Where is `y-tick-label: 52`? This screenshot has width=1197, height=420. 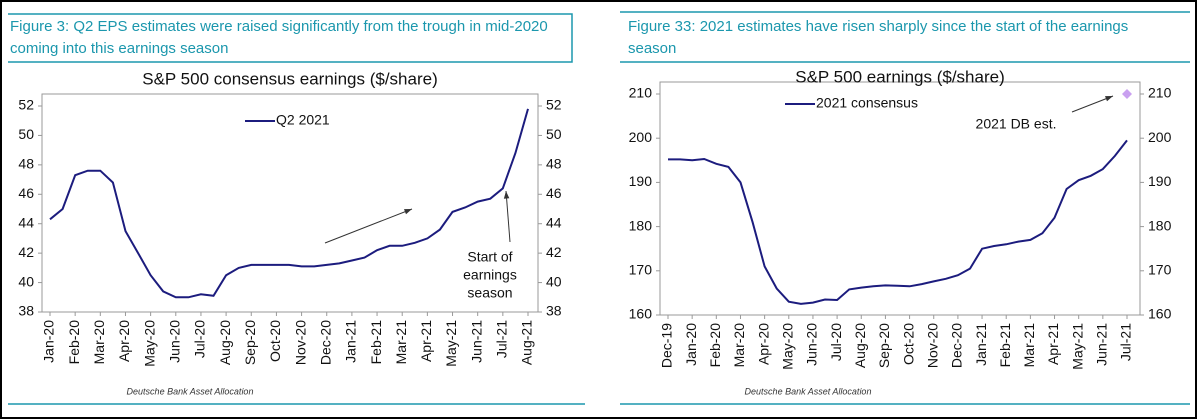 y-tick-label: 52 is located at coordinates (26, 105).